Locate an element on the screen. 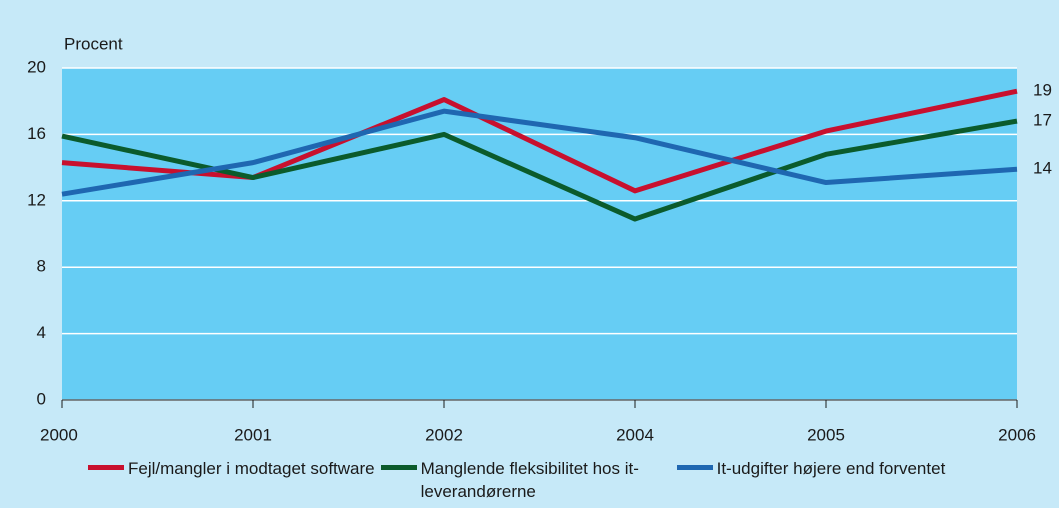 This screenshot has width=1059, height=508. y-axis-label: Procent is located at coordinates (93, 43).